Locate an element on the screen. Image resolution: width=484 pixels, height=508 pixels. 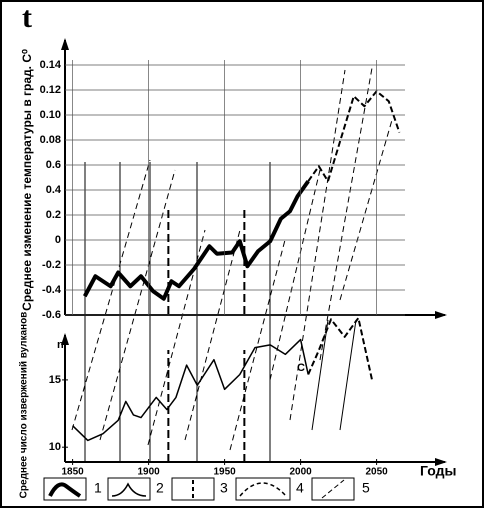
x-tick-label: 1950 is located at coordinates (224, 472).